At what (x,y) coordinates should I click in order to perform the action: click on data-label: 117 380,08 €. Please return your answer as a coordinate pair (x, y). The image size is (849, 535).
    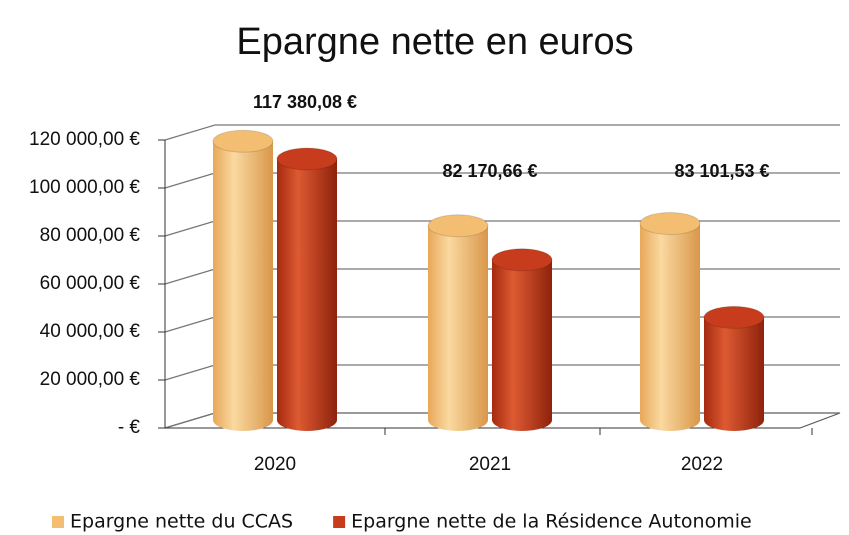
    Looking at the image, I should click on (305, 102).